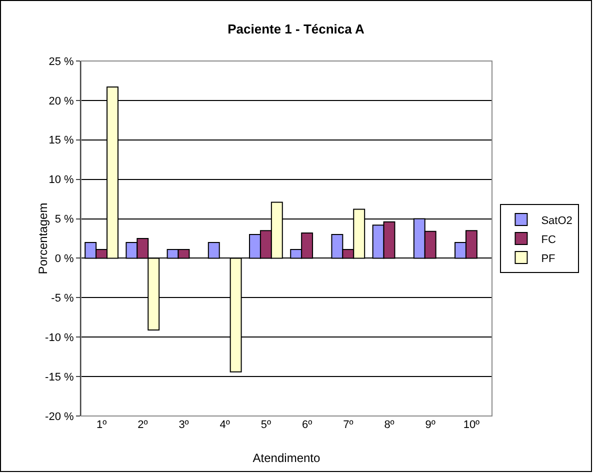 The image size is (594, 474). Describe the element at coordinates (64, 259) in the screenshot. I see `y-tick-label: 0 %` at that location.